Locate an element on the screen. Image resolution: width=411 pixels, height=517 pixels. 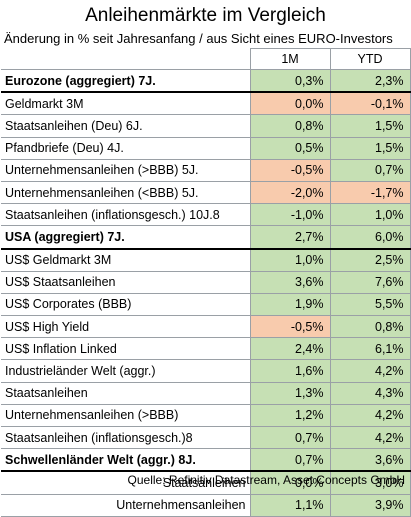
value-ytd: 6,0% is located at coordinates (370, 237).